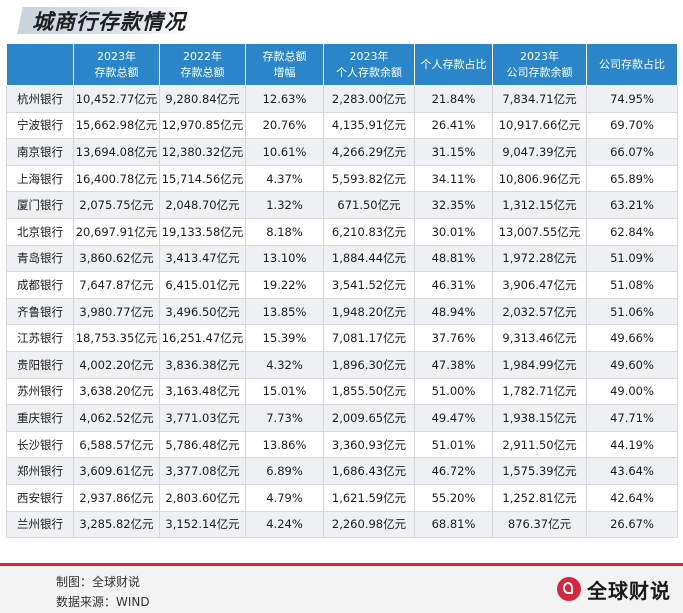  I want to click on table-cell: 37.76%, so click(453, 338).